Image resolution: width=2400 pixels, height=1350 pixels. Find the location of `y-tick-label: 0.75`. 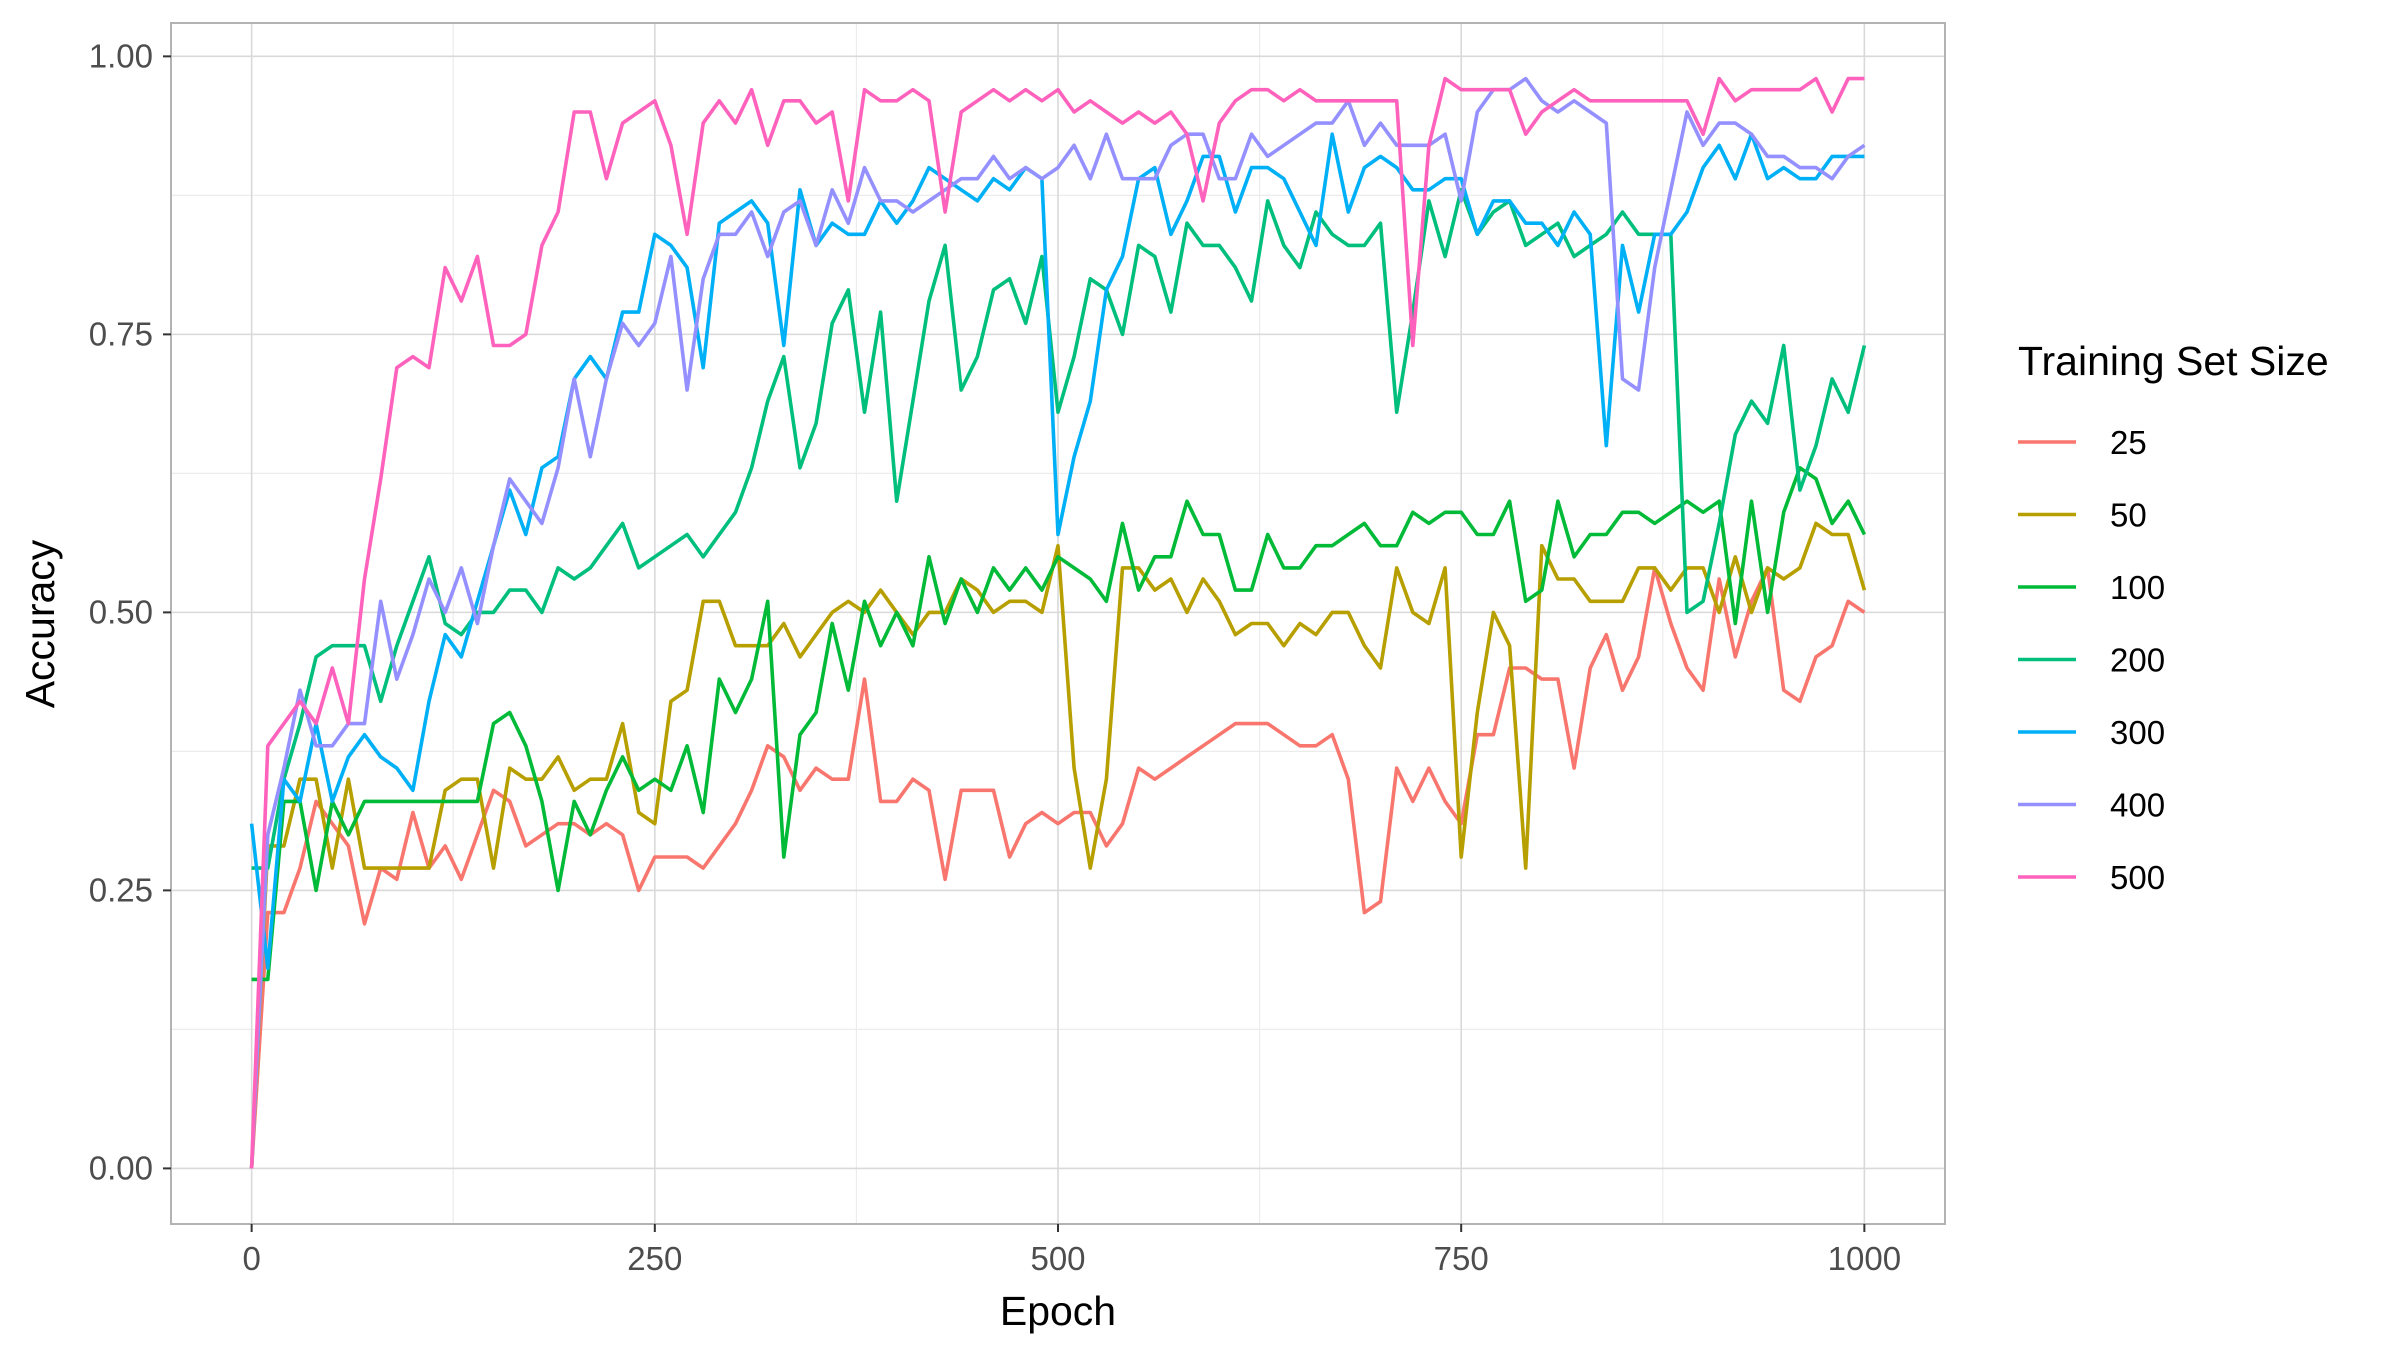

y-tick-label: 0.75 is located at coordinates (121, 333).